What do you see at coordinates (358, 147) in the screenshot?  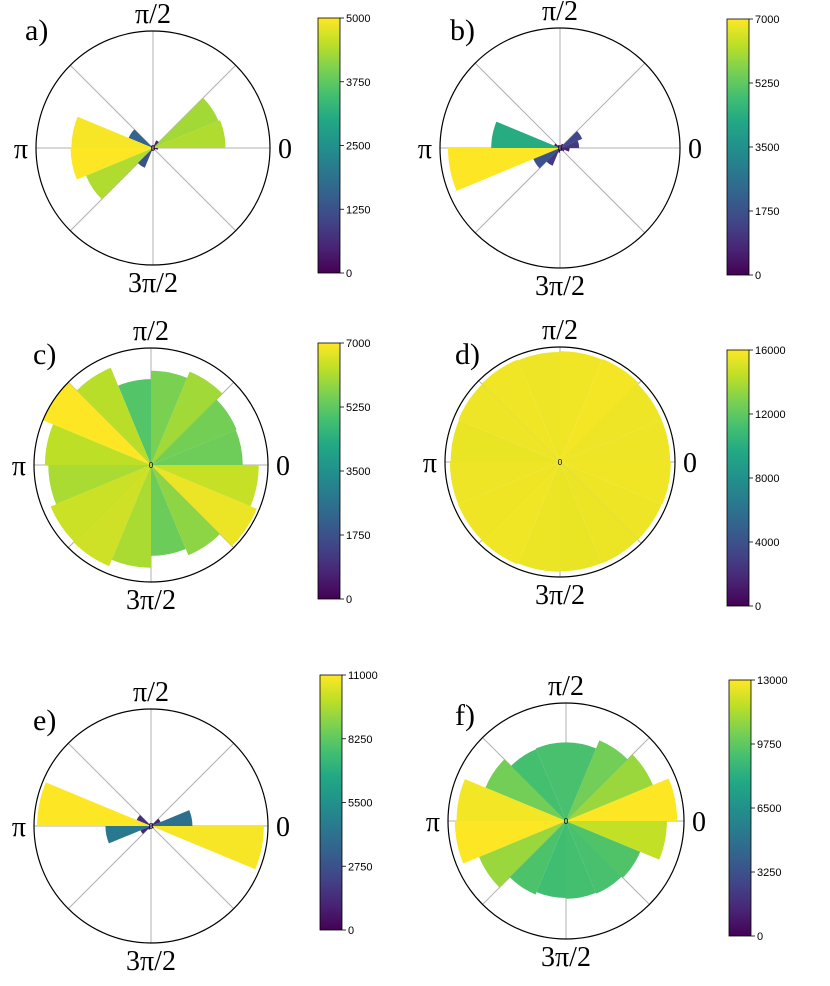 I see `colorbar-tick-label: 2500` at bounding box center [358, 147].